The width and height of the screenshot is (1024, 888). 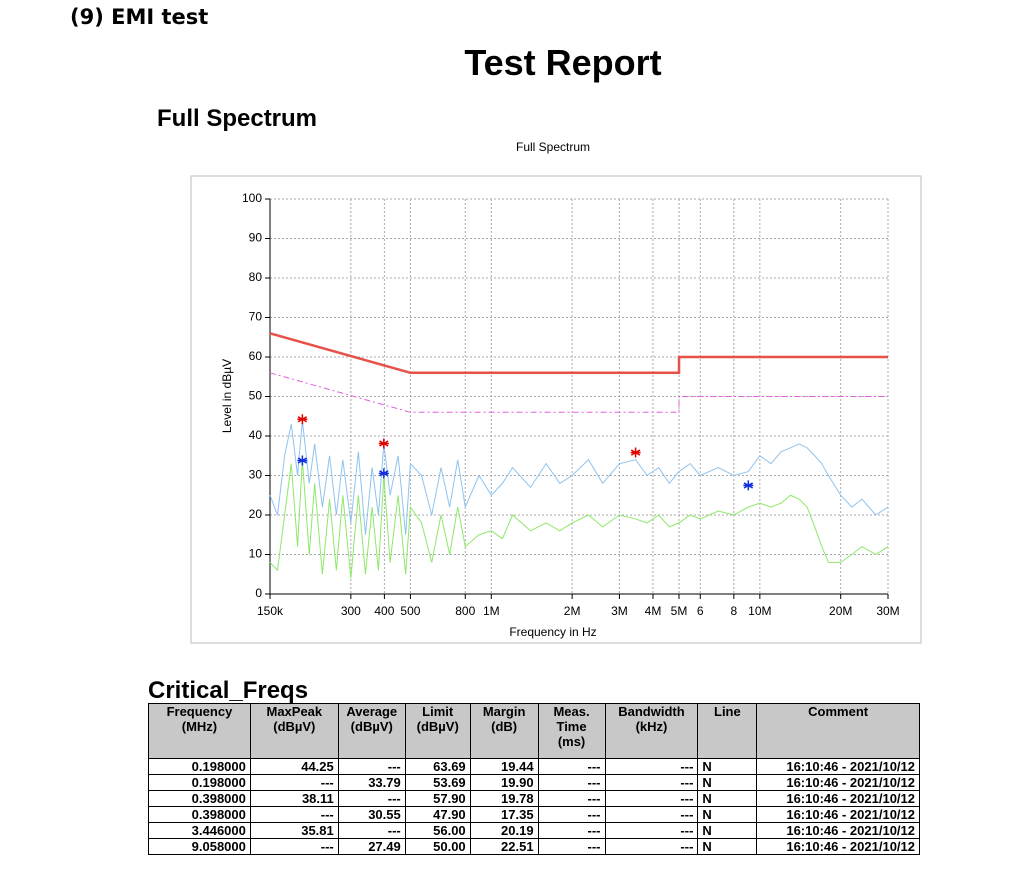 I want to click on y-tick-label: 80, so click(x=256, y=277).